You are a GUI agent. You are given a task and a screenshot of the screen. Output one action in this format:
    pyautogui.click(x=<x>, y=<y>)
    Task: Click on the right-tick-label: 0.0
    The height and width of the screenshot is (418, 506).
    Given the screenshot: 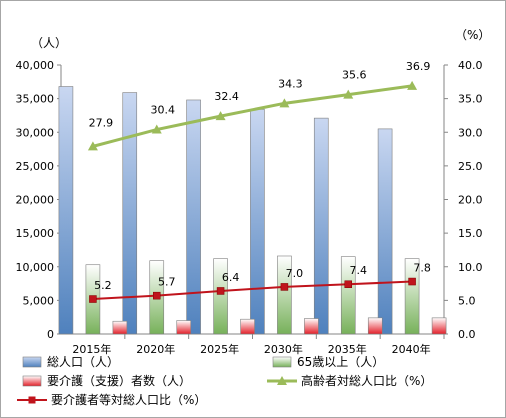 What is the action you would take?
    pyautogui.click(x=467, y=334)
    